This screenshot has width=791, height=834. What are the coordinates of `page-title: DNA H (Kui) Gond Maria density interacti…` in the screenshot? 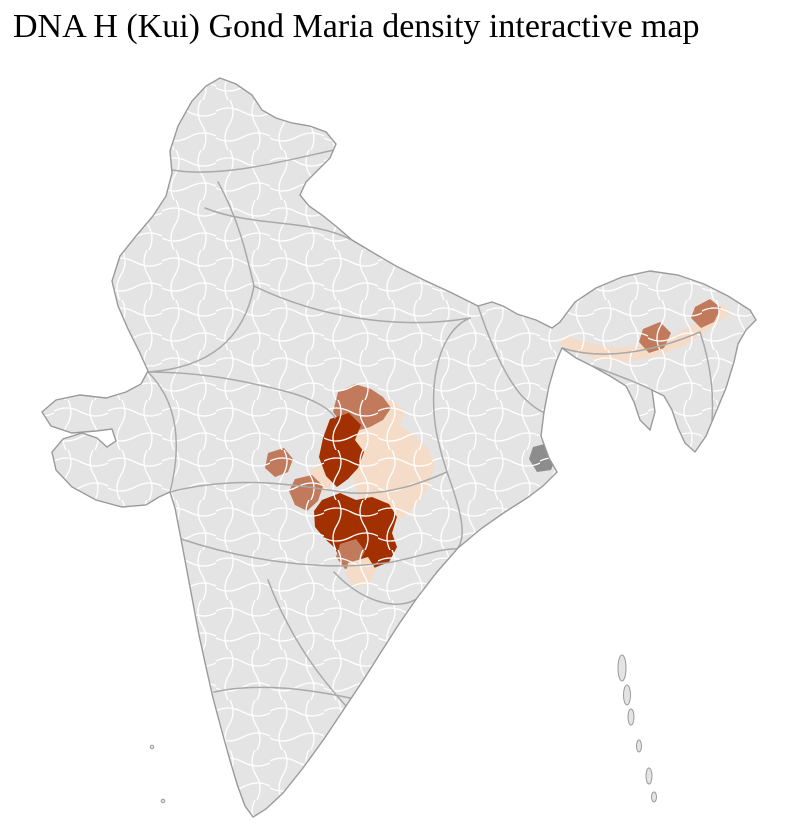 It's located at (356, 26).